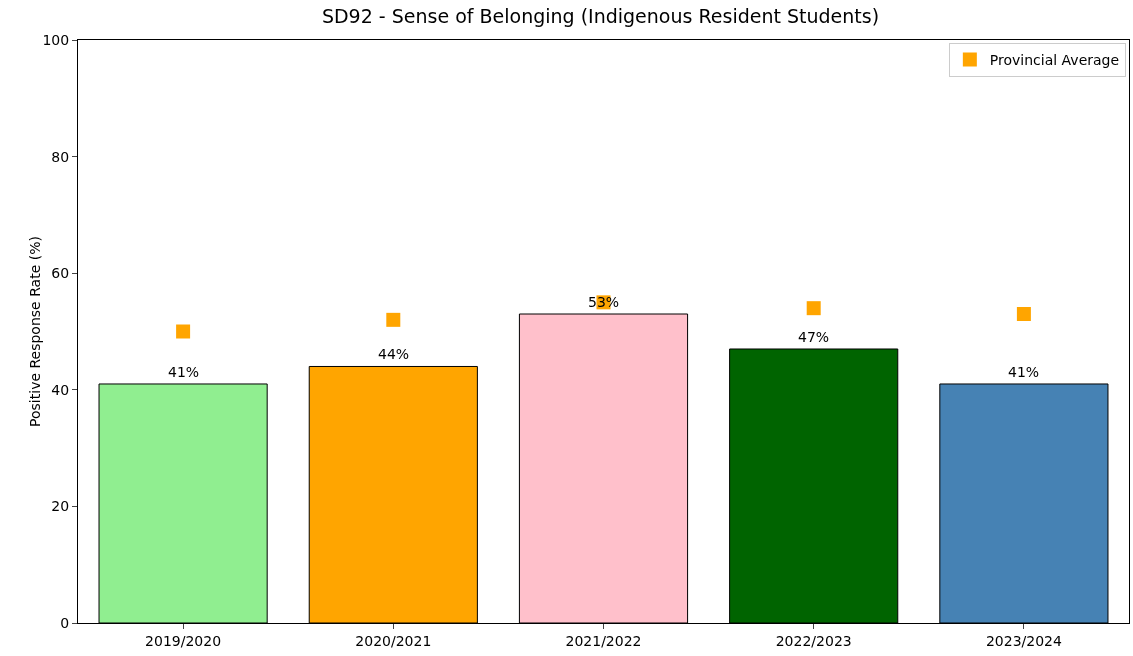 Image resolution: width=1133 pixels, height=656 pixels. I want to click on data-label: 47%, so click(814, 337).